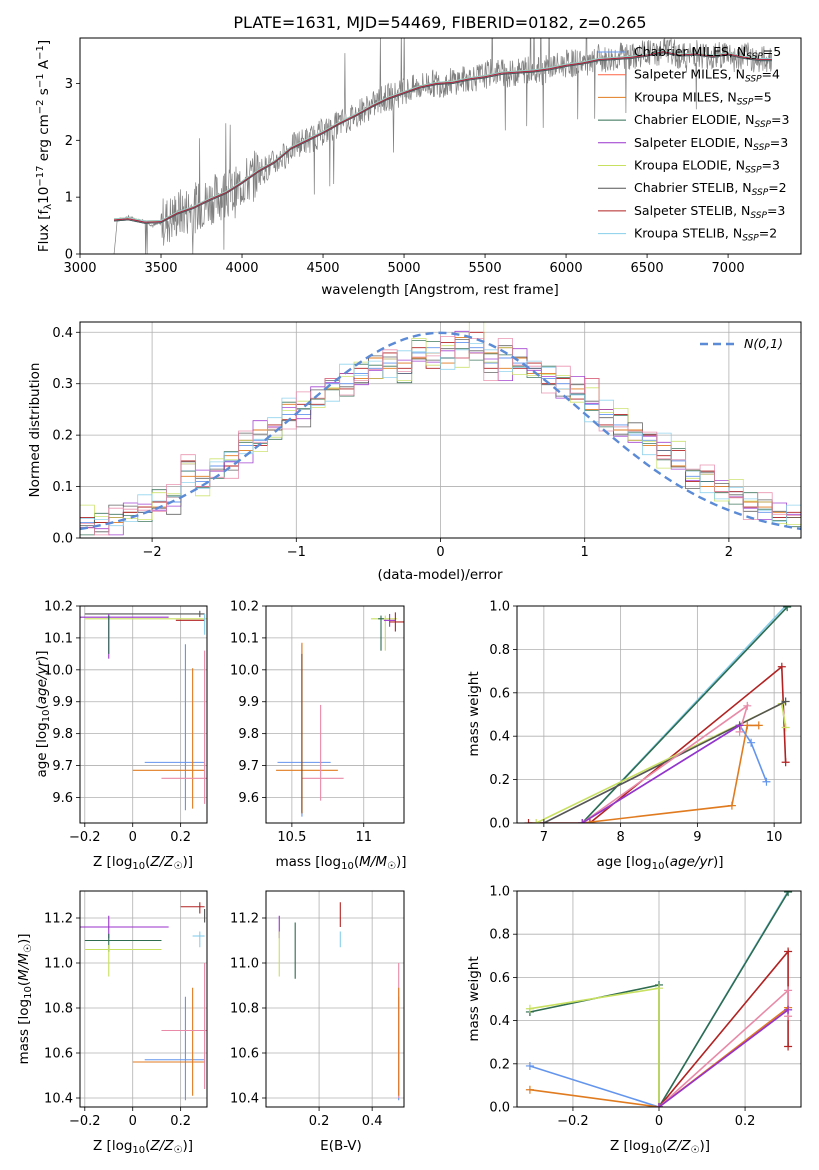 The height and width of the screenshot is (1170, 819). Describe the element at coordinates (58, 919) in the screenshot. I see `y-tick-label: 11.2` at that location.